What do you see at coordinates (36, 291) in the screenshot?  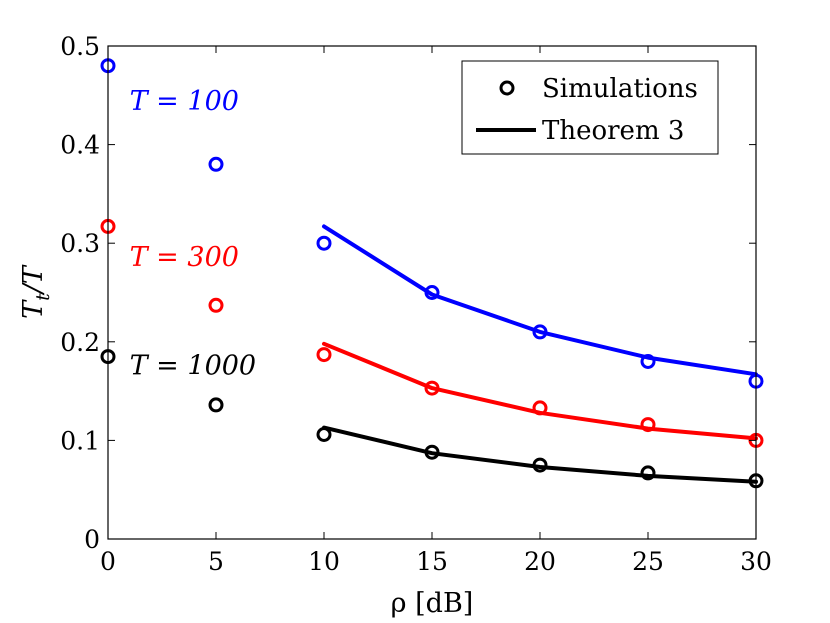 I see `y-axis-label: Tt/T` at bounding box center [36, 291].